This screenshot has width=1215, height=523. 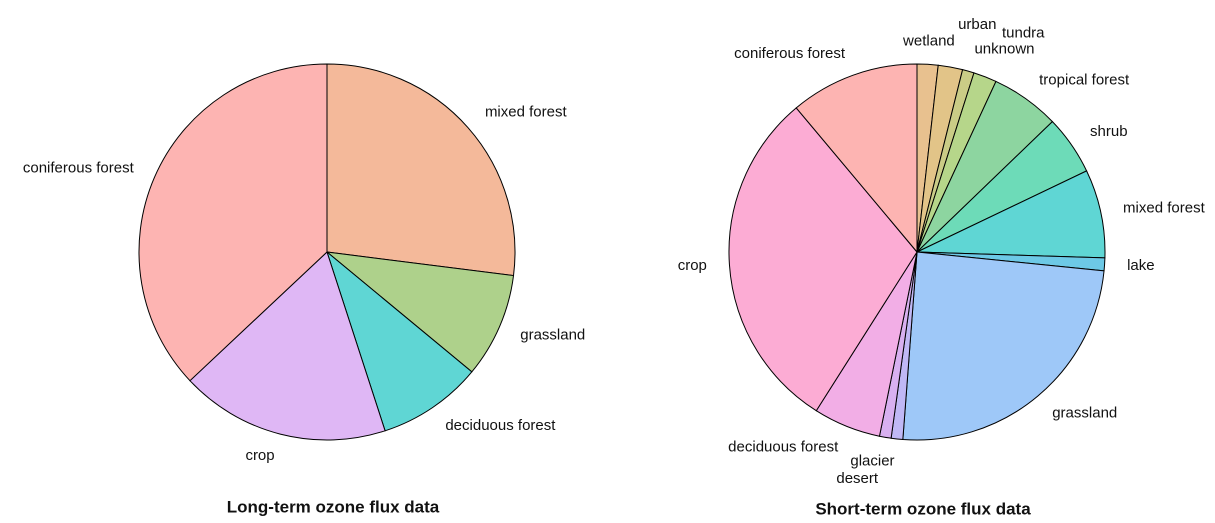 I want to click on slice-label: unknown, so click(x=1004, y=48).